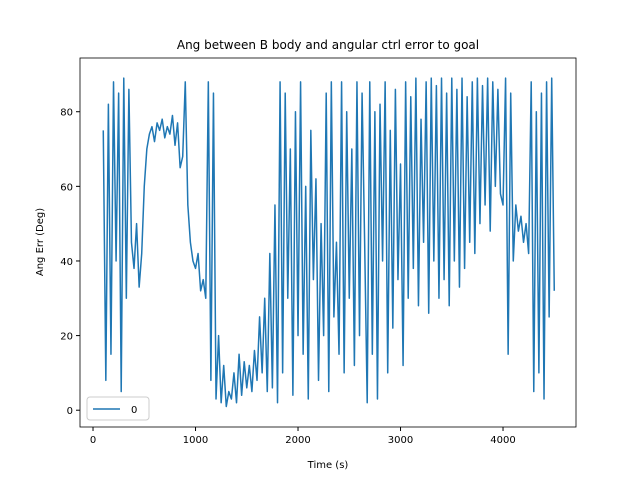 The height and width of the screenshot is (480, 640). Describe the element at coordinates (66, 337) in the screenshot. I see `y-tick-label: 20` at that location.